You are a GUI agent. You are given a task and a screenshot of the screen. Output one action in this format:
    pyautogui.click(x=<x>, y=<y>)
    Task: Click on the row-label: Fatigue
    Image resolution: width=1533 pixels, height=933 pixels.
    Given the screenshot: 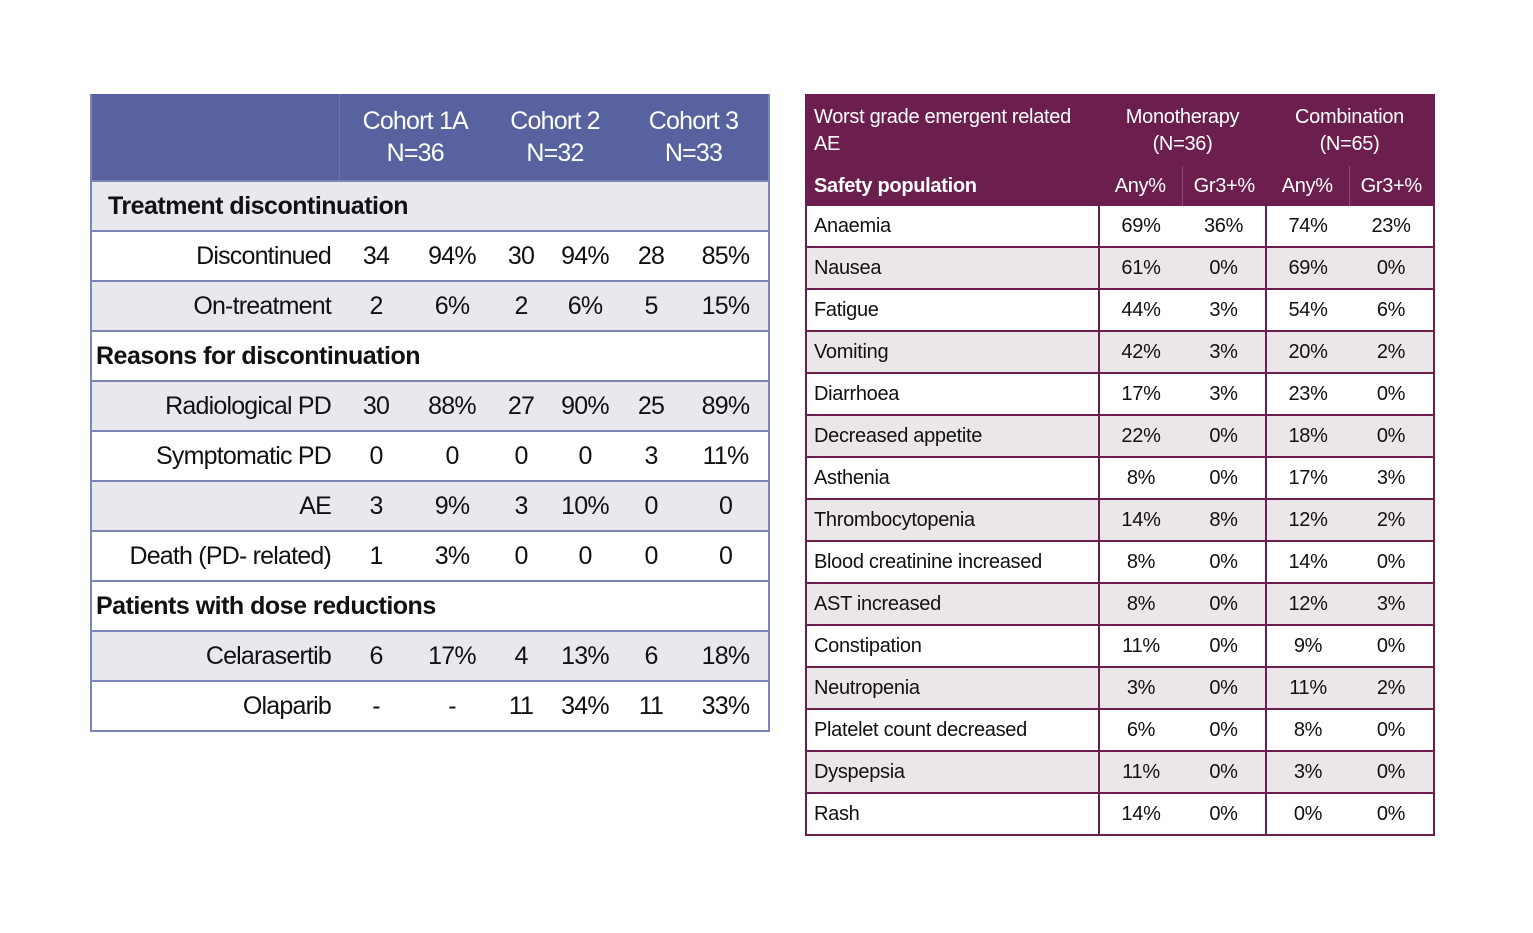 What is the action you would take?
    pyautogui.click(x=952, y=310)
    